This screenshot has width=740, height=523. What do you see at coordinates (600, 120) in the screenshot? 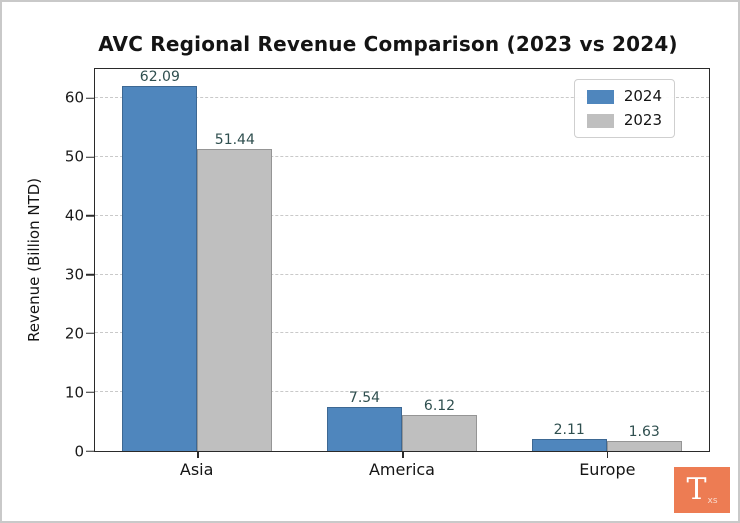
I see `legend-swatch-2023` at bounding box center [600, 120].